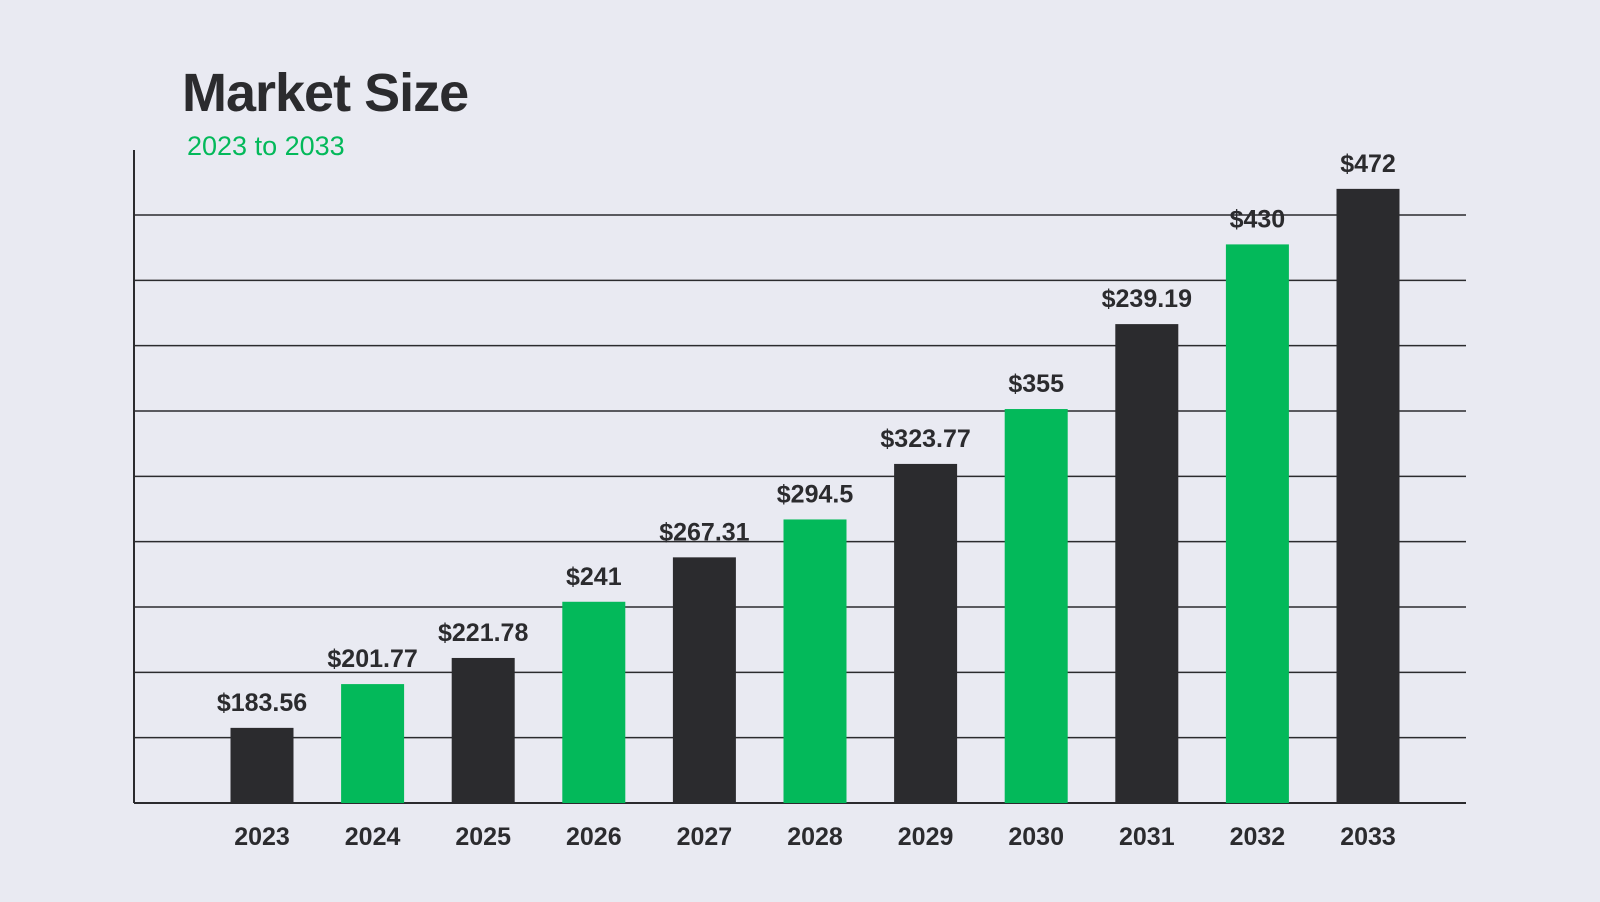  Describe the element at coordinates (1258, 219) in the screenshot. I see `value-label-2032: $430` at that location.